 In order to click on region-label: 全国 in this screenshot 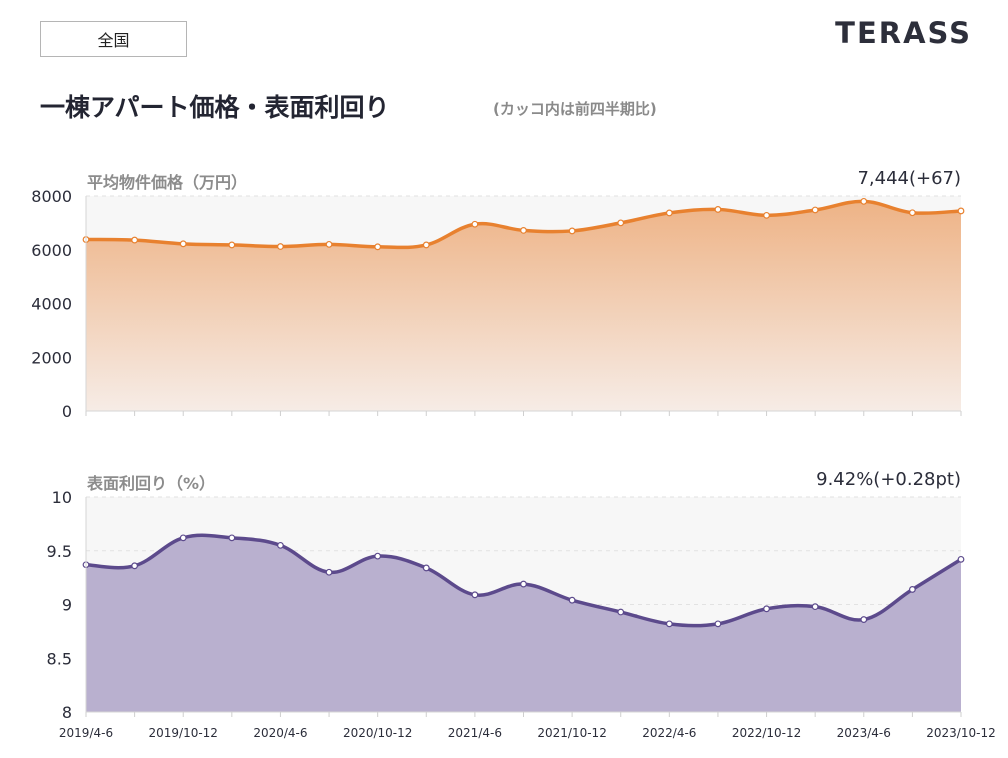, I will do `click(113, 40)`.